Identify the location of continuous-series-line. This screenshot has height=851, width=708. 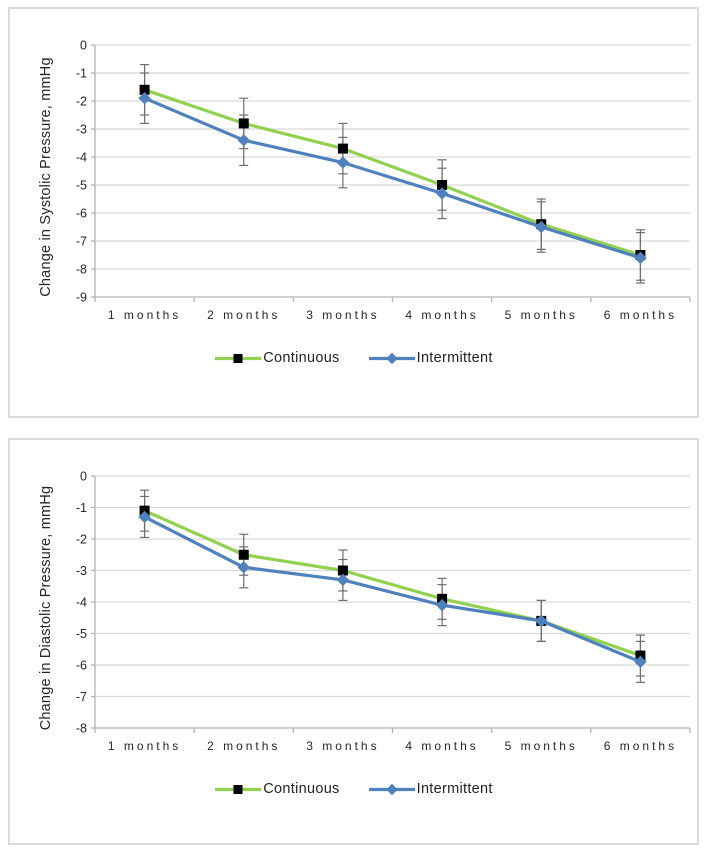
(392, 172).